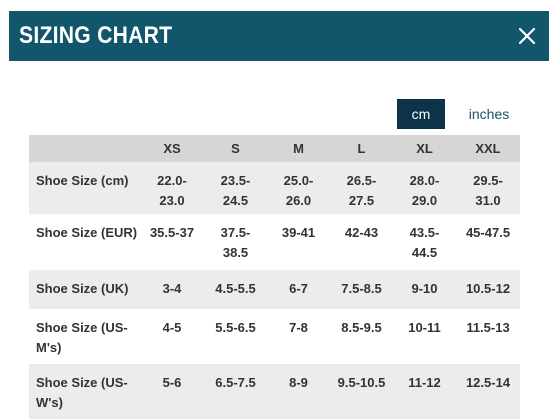  Describe the element at coordinates (84, 188) in the screenshot. I see `row-label: Shoe Size (cm)` at that location.